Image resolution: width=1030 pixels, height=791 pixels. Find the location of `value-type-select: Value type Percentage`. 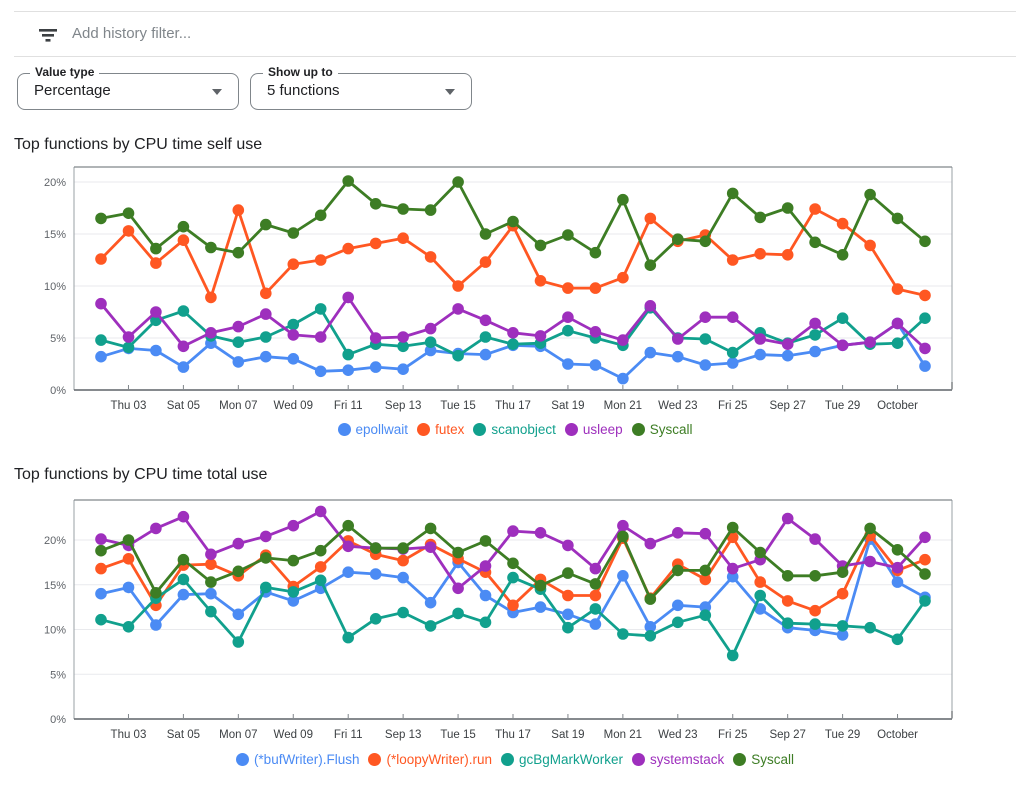

value-type-select: Value type Percentage is located at coordinates (128, 87).